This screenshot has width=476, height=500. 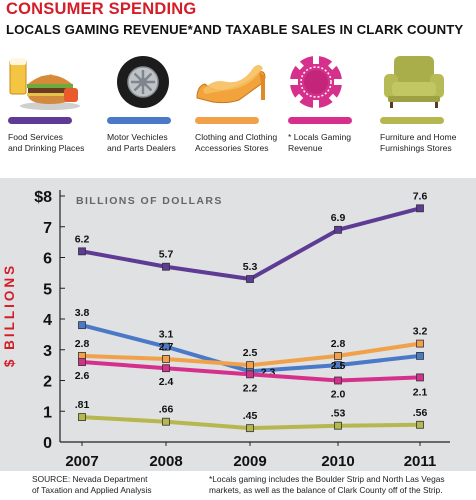 What do you see at coordinates (338, 395) in the screenshot?
I see `data-label: 2.0` at bounding box center [338, 395].